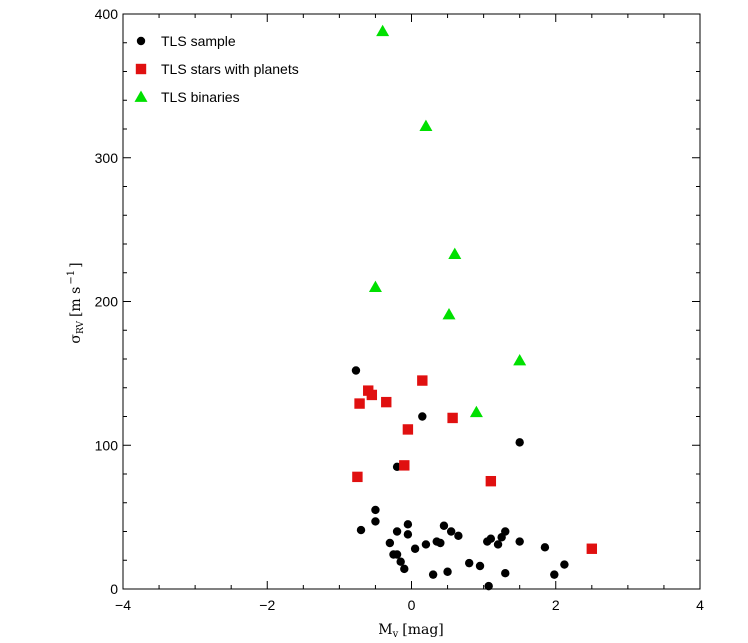 This screenshot has width=748, height=643. I want to click on legend-marker-circle, so click(141, 41).